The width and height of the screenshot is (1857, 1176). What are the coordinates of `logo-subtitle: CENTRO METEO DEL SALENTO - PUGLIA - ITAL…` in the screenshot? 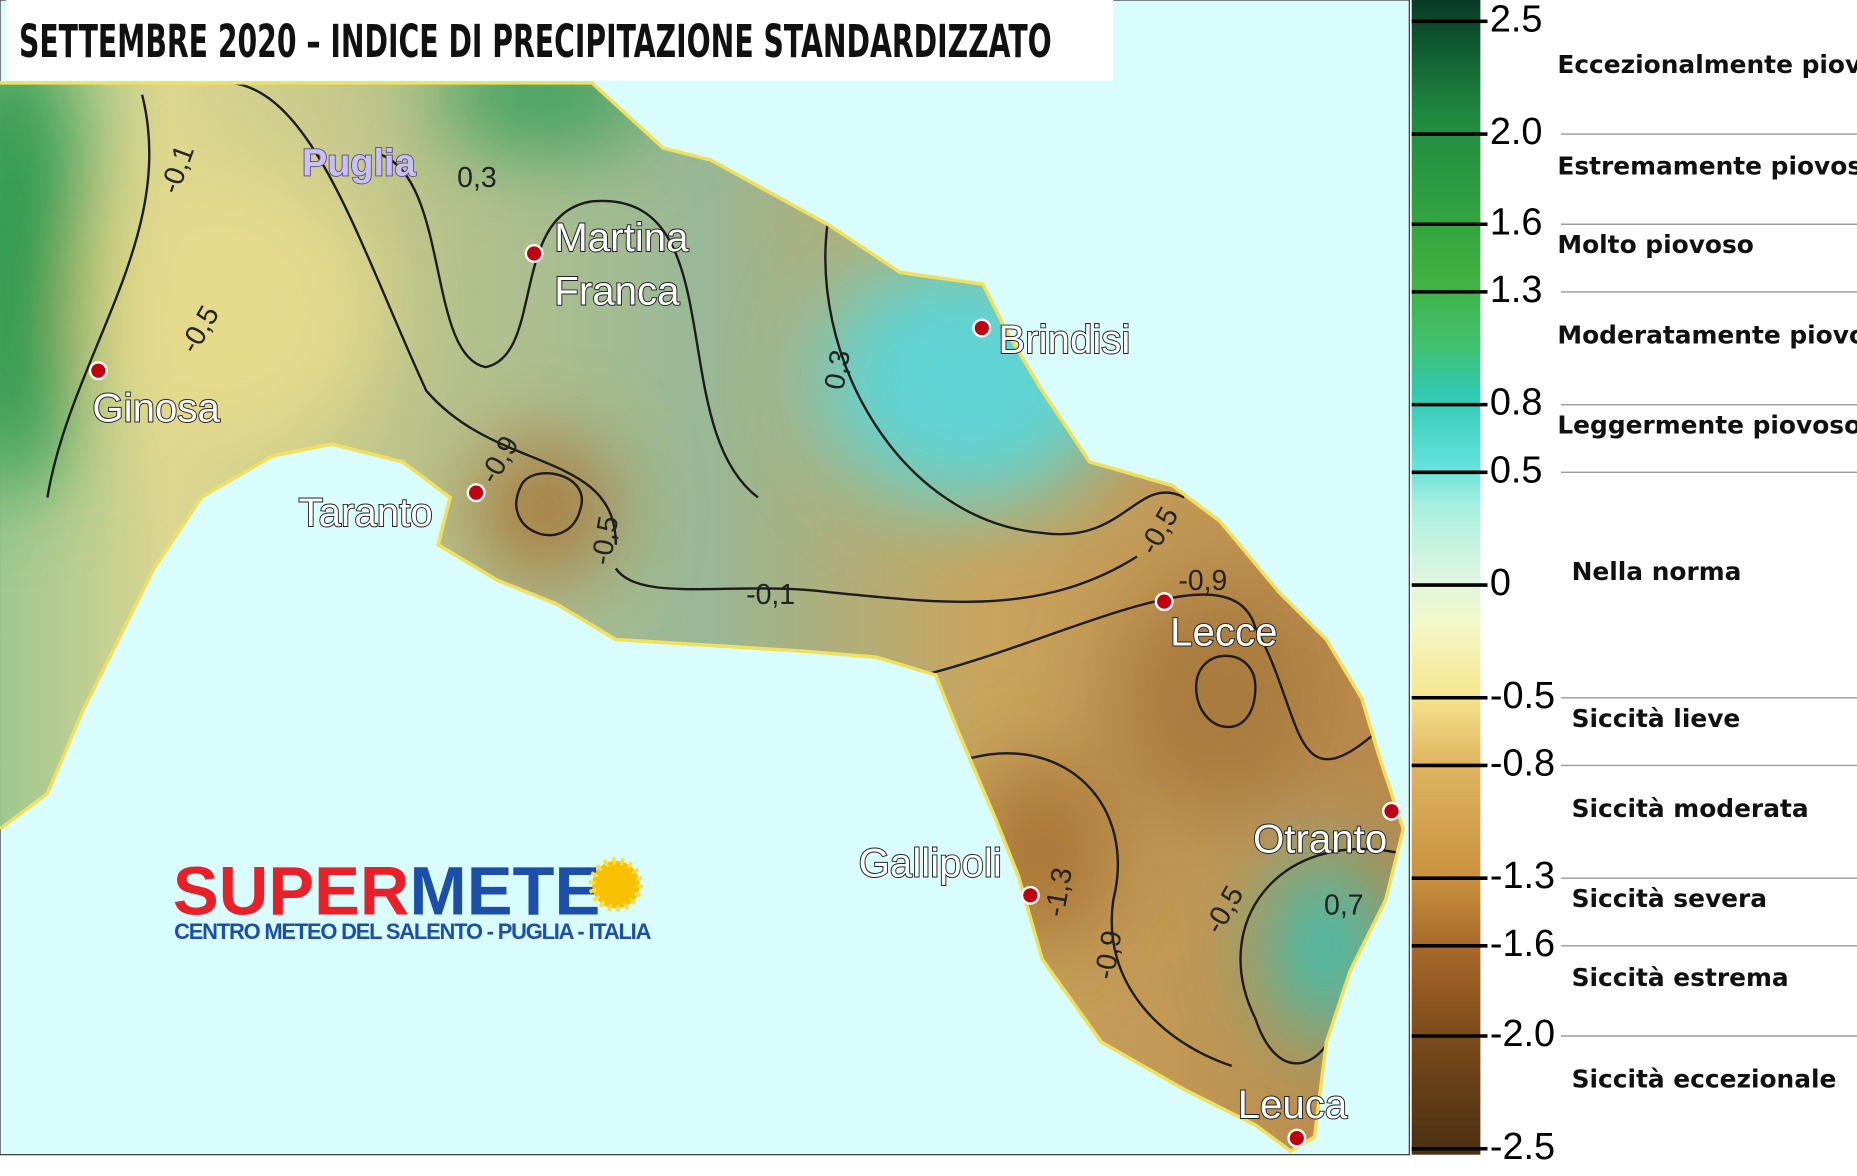 It's located at (412, 931).